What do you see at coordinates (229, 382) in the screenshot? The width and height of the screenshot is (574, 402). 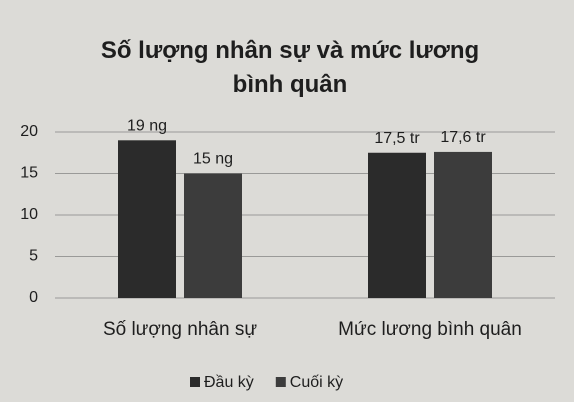 I see `legend-label: Đầu kỳ` at bounding box center [229, 382].